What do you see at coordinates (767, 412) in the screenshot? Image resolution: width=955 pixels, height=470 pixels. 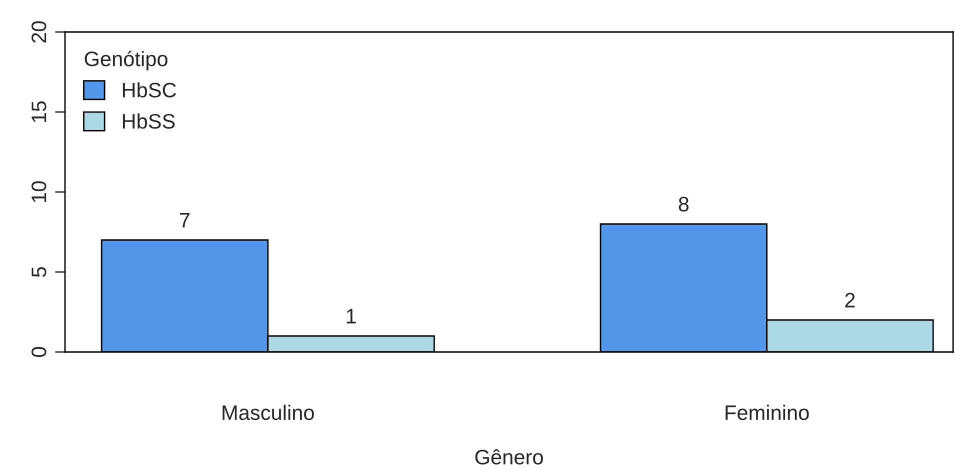 I see `x-tick-label: Feminino` at bounding box center [767, 412].